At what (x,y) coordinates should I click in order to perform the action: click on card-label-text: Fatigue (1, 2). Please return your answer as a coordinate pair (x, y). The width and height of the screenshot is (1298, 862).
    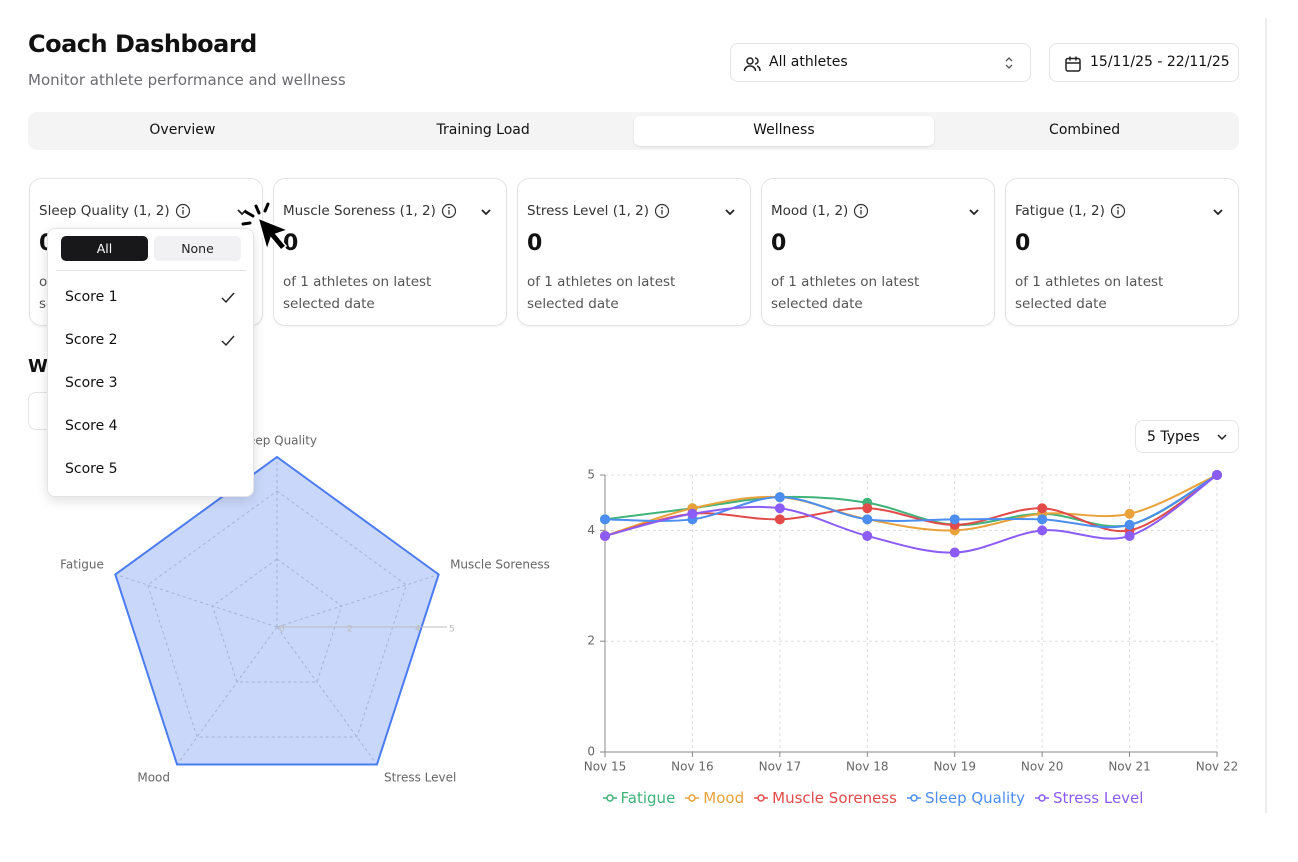
    Looking at the image, I should click on (1060, 211).